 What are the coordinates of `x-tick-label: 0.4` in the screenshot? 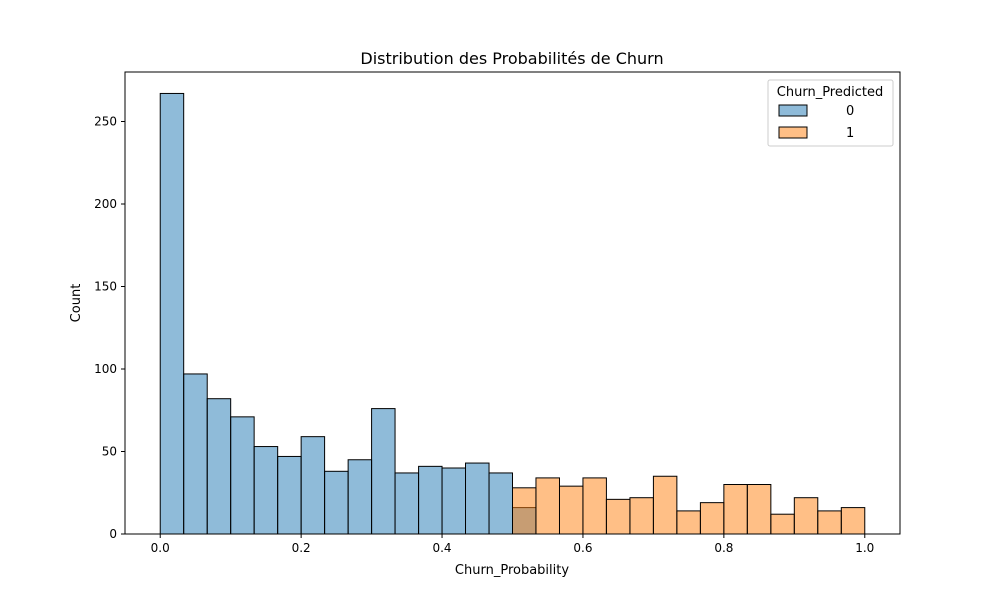 It's located at (441, 548).